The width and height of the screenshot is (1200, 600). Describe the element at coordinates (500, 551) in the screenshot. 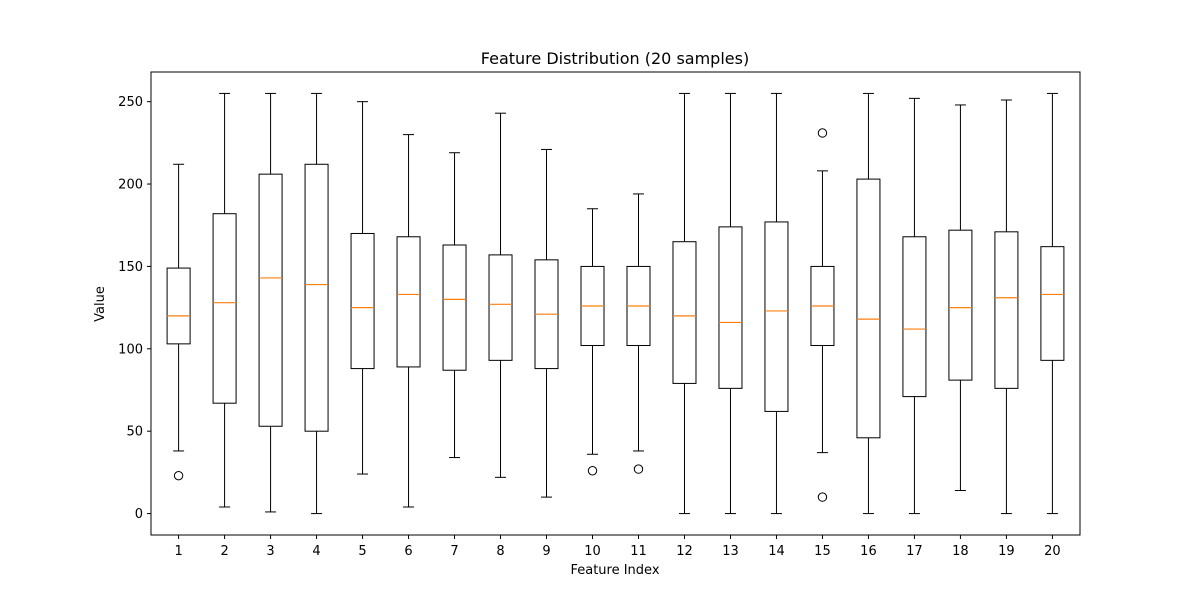

I see `x-tick-label: 8` at that location.